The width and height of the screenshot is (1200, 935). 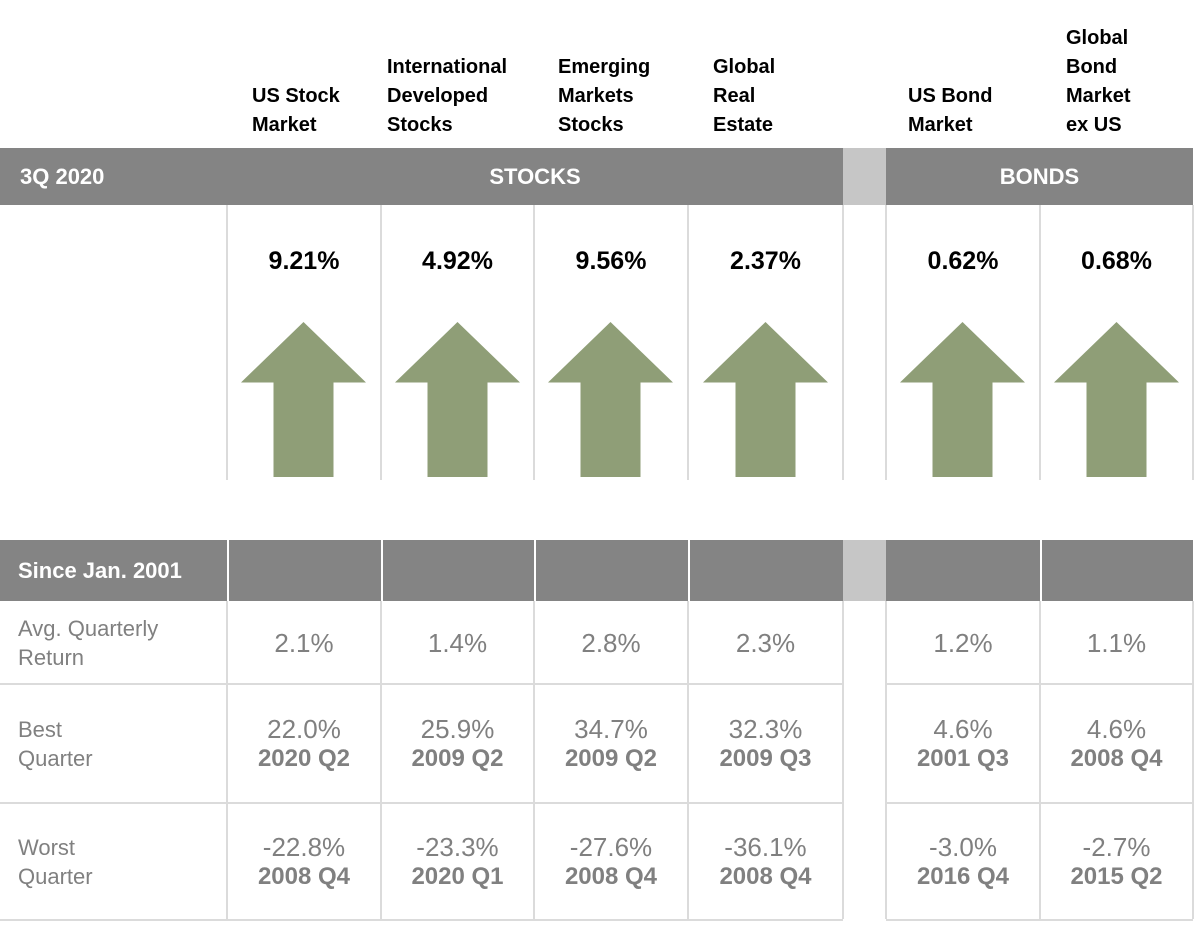 What do you see at coordinates (963, 260) in the screenshot?
I see `quarterly-return-value: 0.62%` at bounding box center [963, 260].